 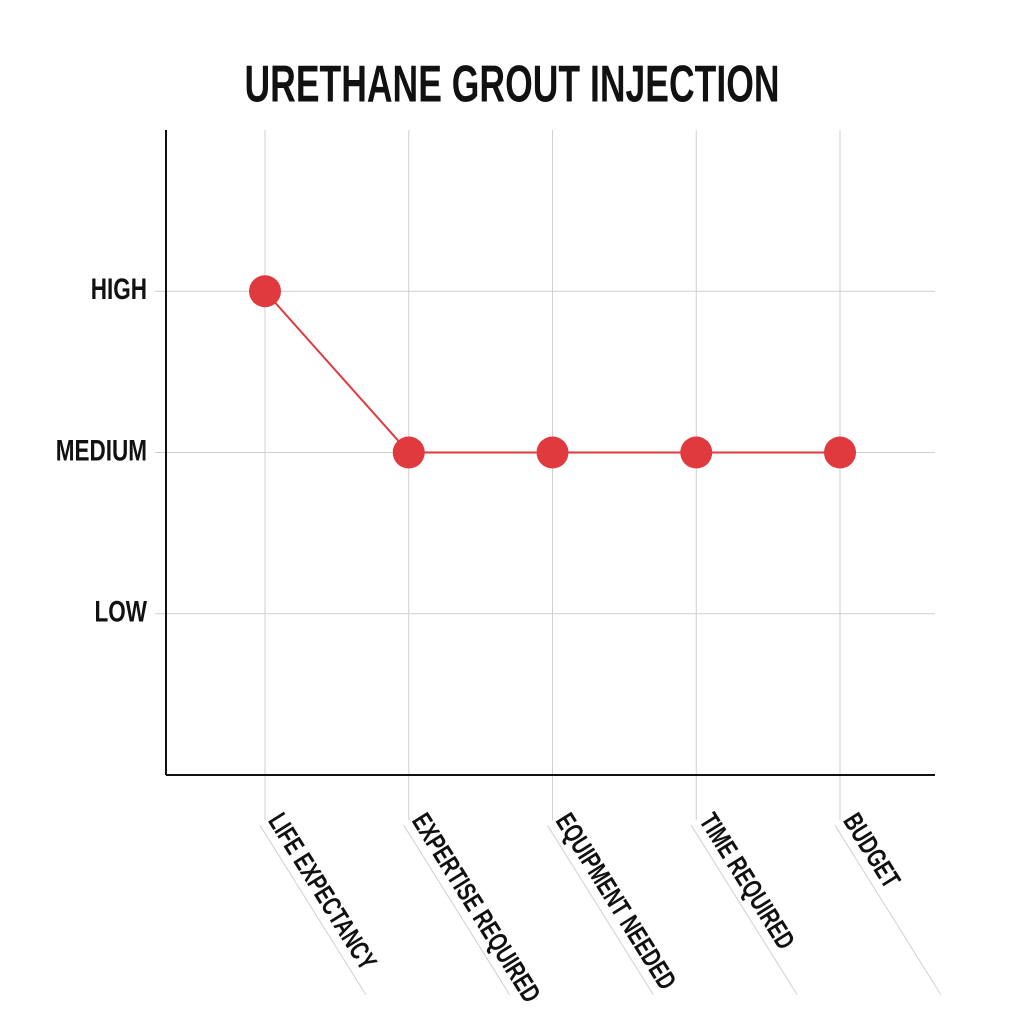 What do you see at coordinates (872, 851) in the screenshot?
I see `x-tick-label: BUDGET` at bounding box center [872, 851].